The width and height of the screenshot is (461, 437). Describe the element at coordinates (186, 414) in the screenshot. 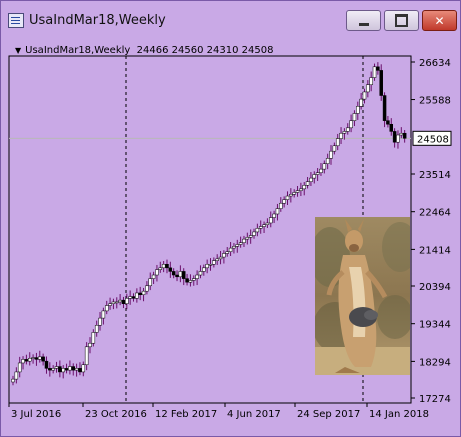

I see `x-tick-label: 12 Feb 2017` at that location.